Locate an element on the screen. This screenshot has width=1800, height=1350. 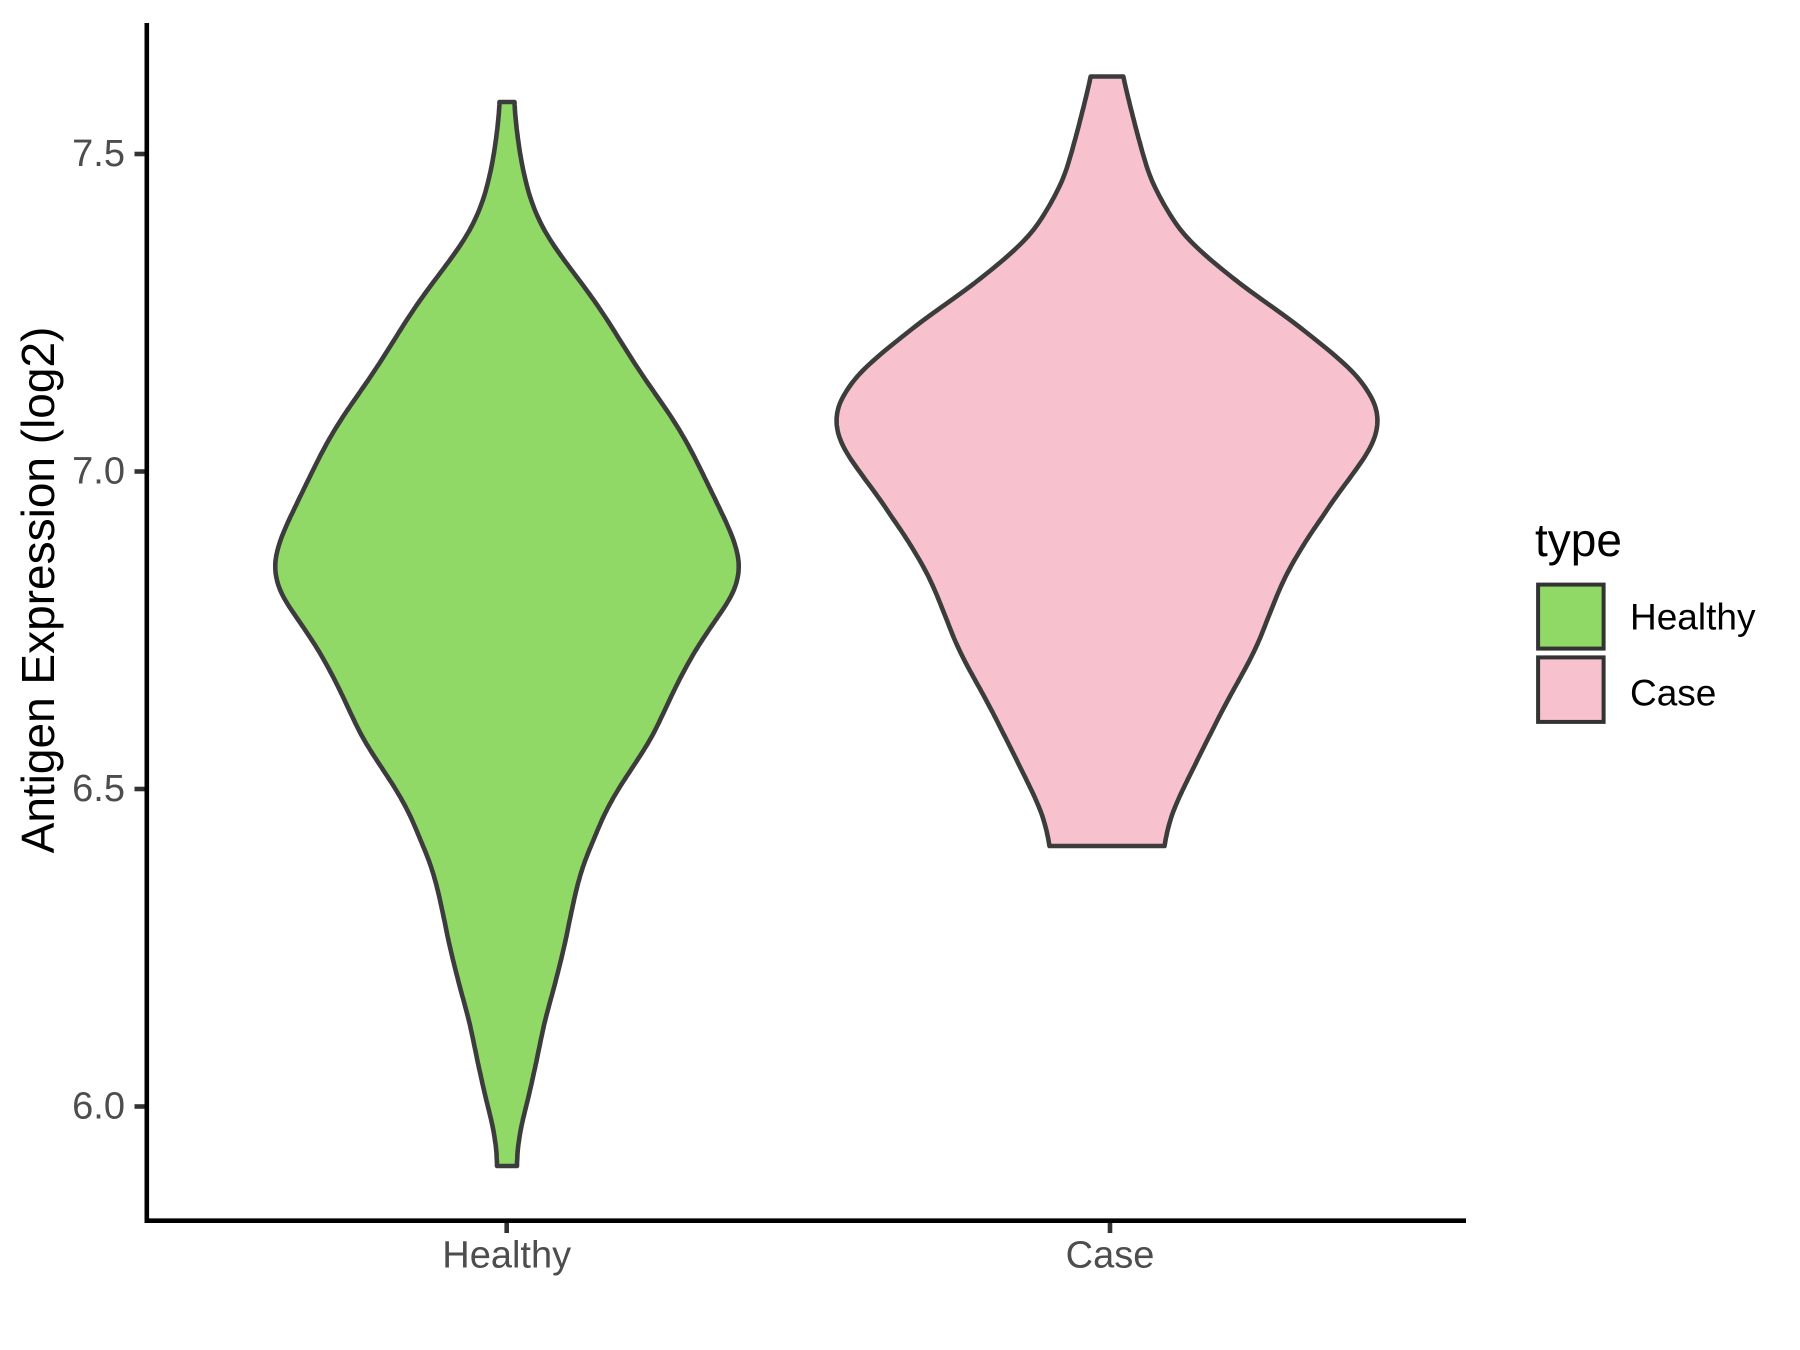
svg-text: type is located at coordinates (1578, 540).